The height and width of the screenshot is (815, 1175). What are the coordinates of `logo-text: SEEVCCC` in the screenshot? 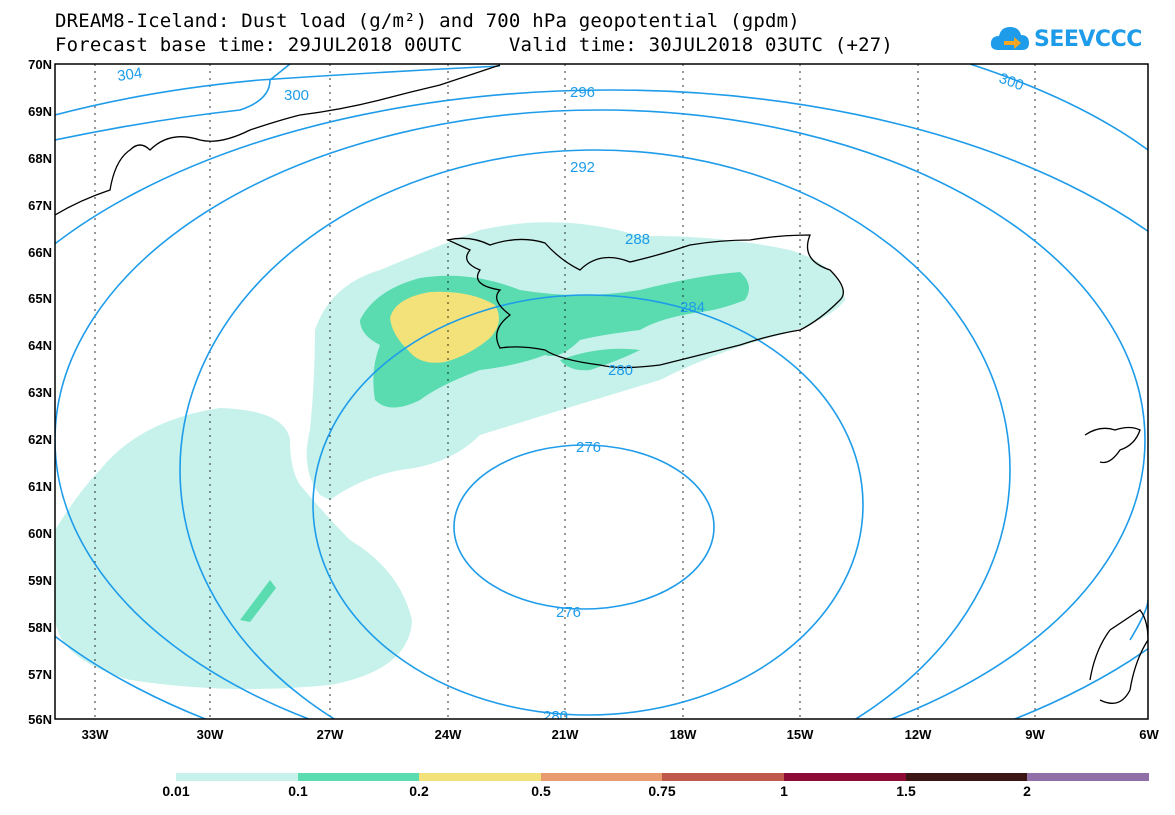 It's located at (1088, 39).